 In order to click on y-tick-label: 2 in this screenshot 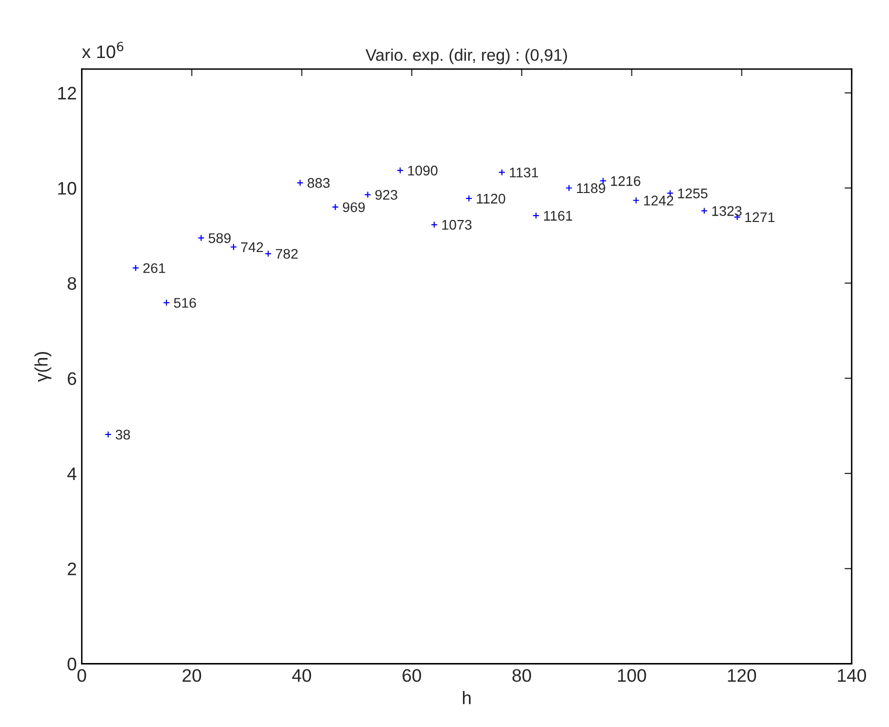, I will do `click(72, 569)`.